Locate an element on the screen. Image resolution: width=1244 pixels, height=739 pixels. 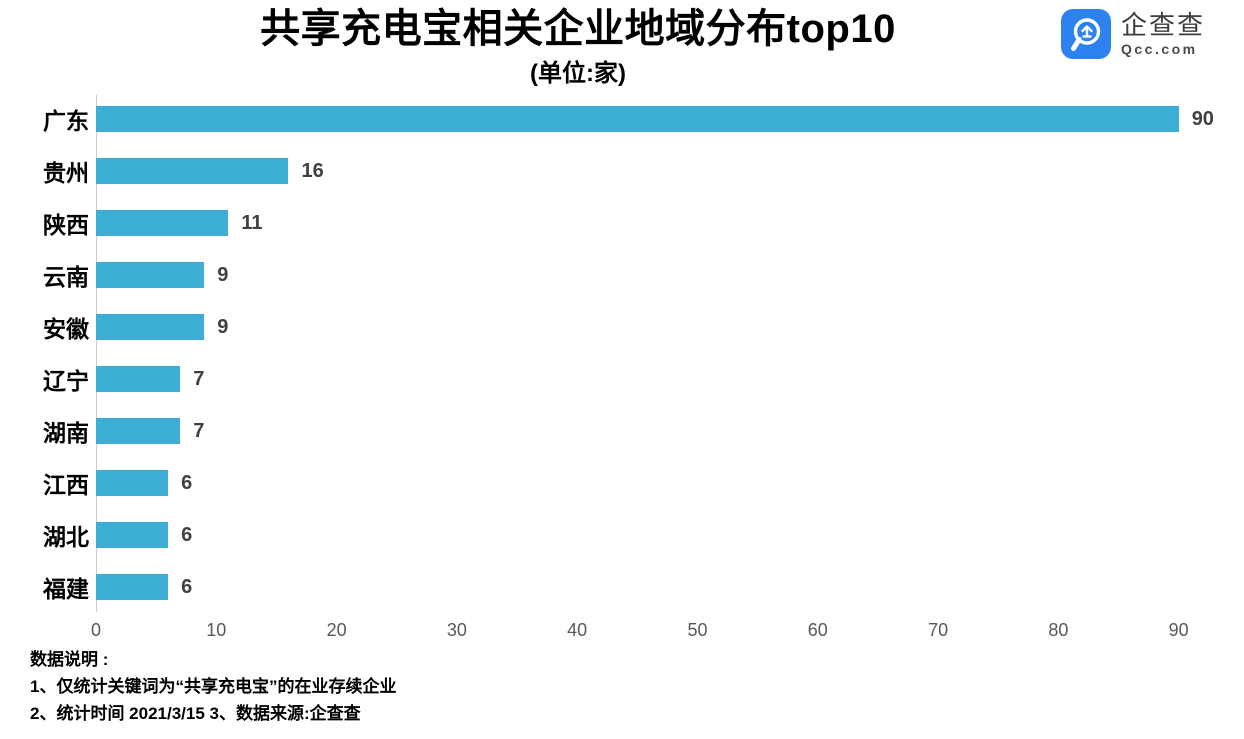
bar-track: 90 is located at coordinates (670, 119).